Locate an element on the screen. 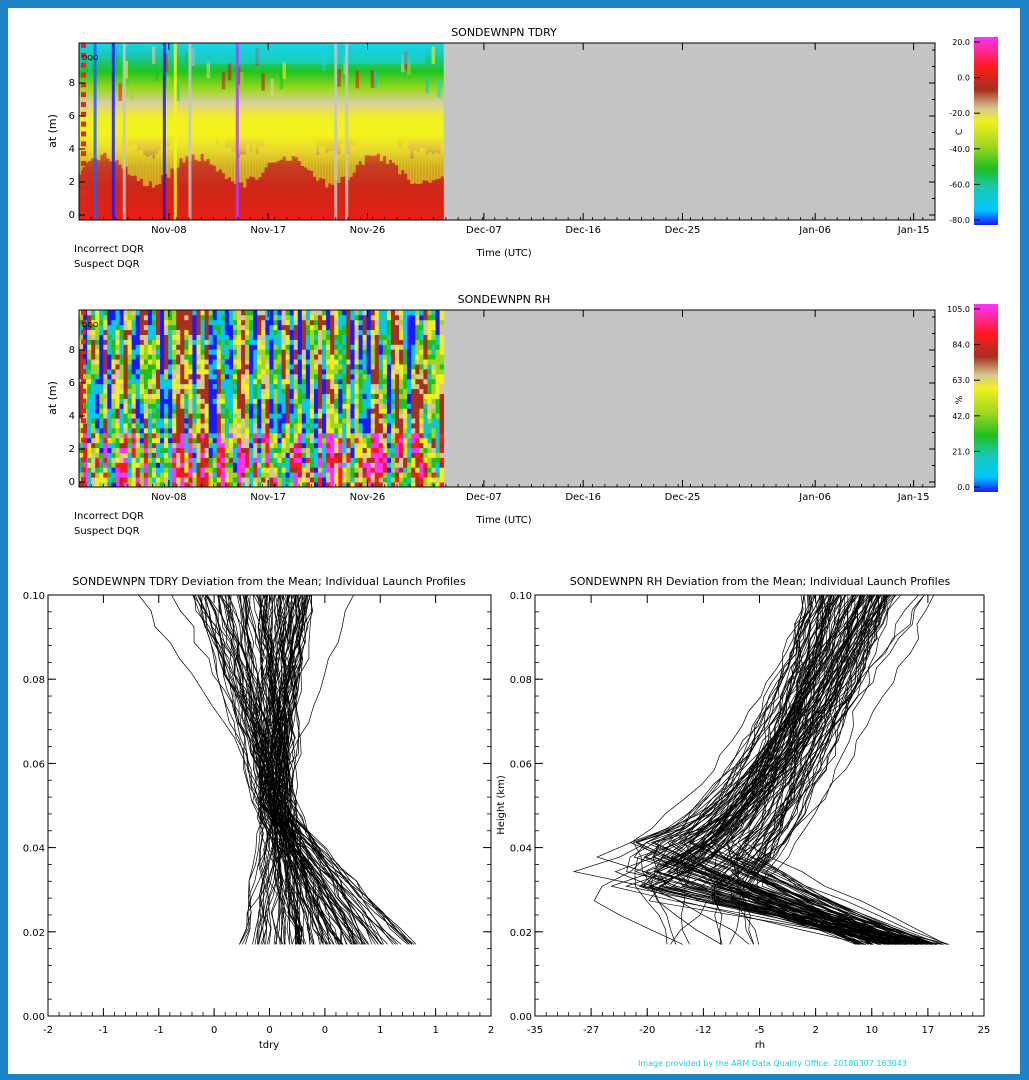  tdry-data-field is located at coordinates (262, 131).